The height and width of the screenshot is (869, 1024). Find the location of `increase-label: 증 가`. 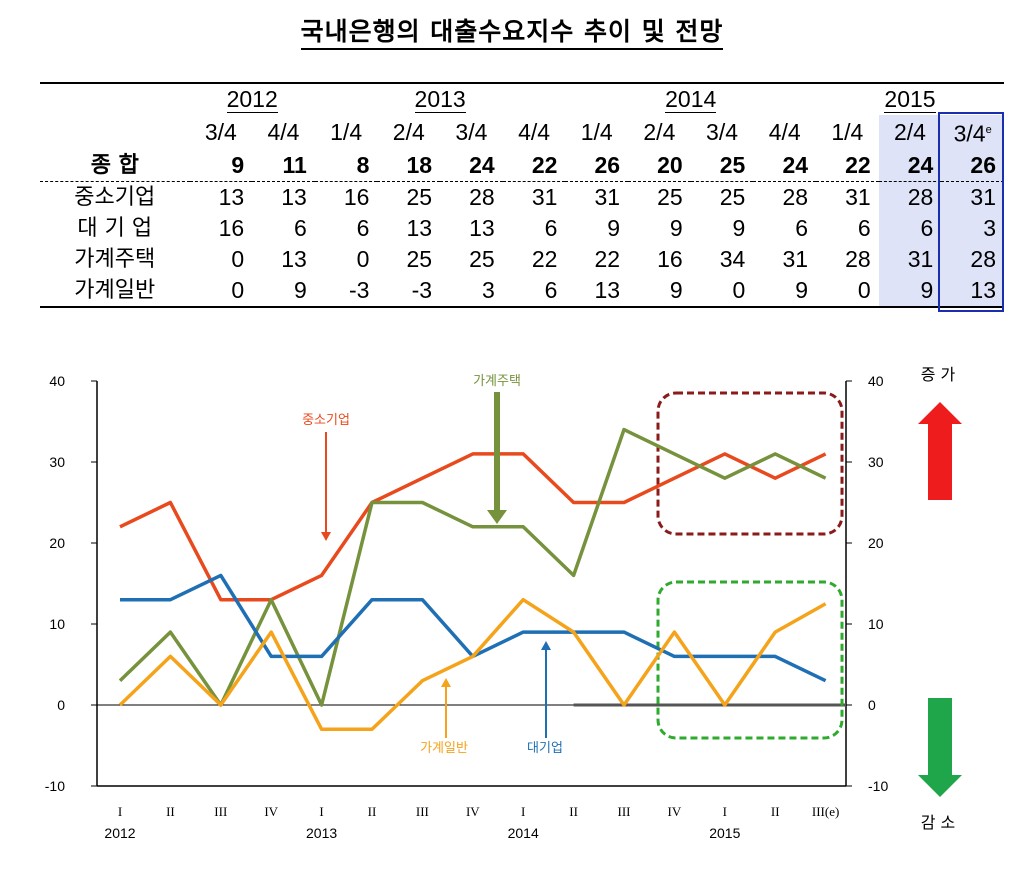

increase-label: 증 가 is located at coordinates (938, 374).